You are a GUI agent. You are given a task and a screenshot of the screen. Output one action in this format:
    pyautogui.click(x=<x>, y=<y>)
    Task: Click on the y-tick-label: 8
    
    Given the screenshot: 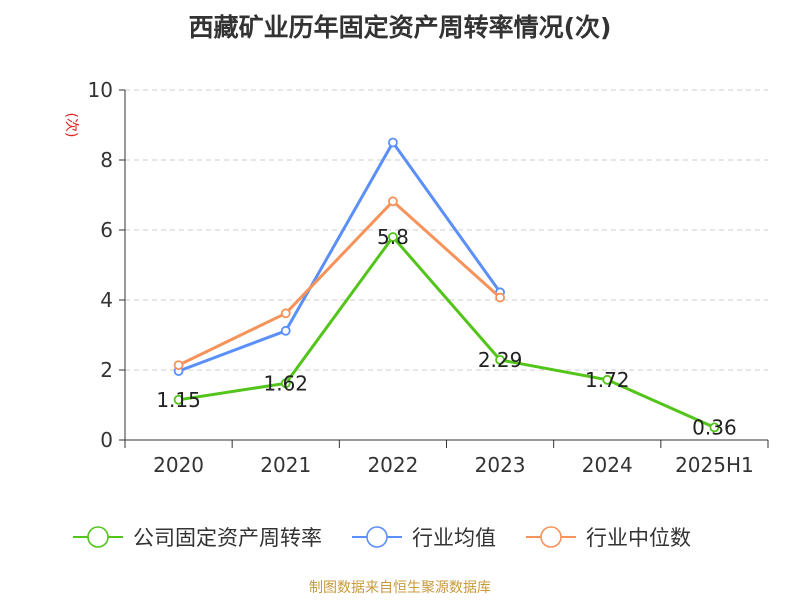 What is the action you would take?
    pyautogui.click(x=106, y=160)
    